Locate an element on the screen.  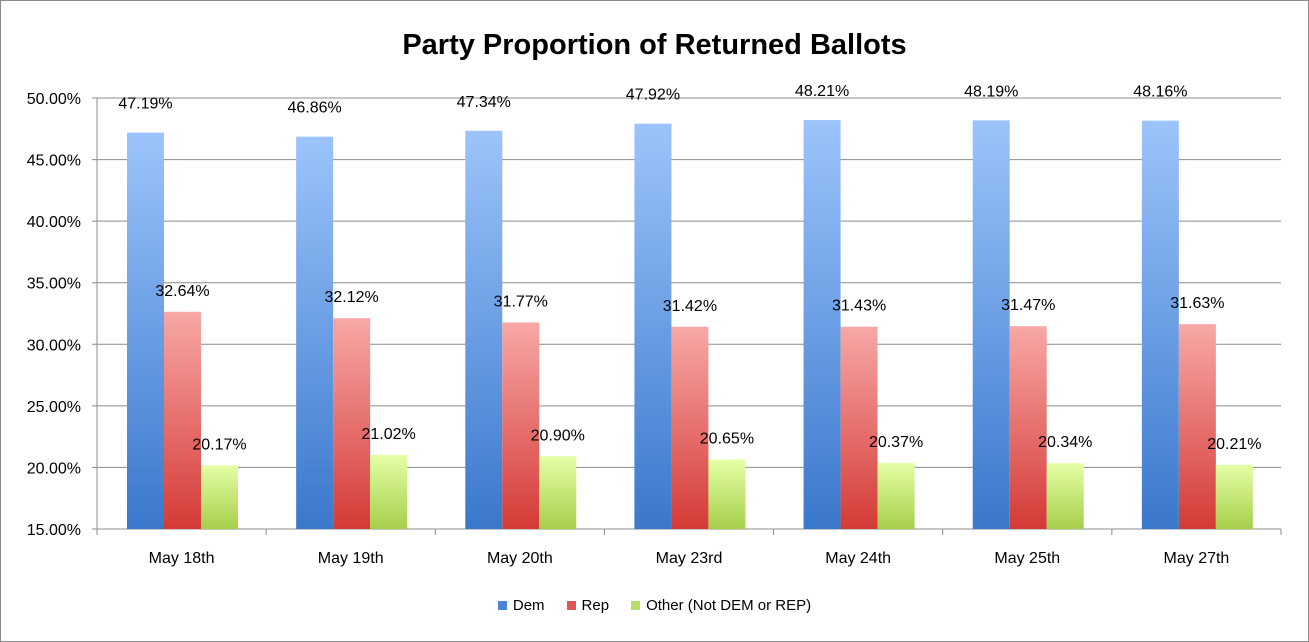
y-tick-label: 40.00% is located at coordinates (54, 222).